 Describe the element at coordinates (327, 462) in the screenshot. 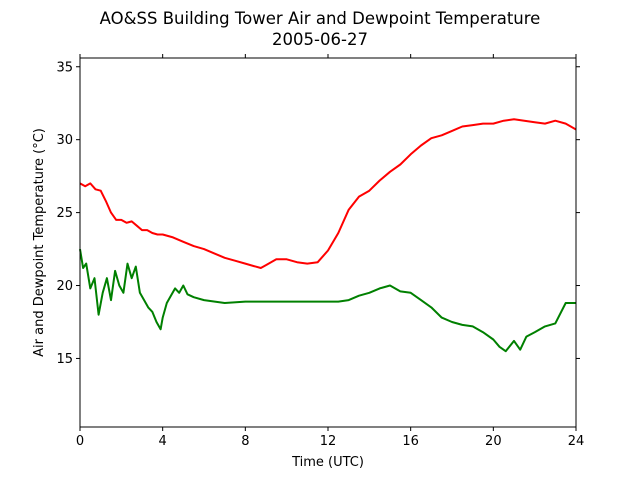

I see `x-axis-label: Time (UTC)` at that location.